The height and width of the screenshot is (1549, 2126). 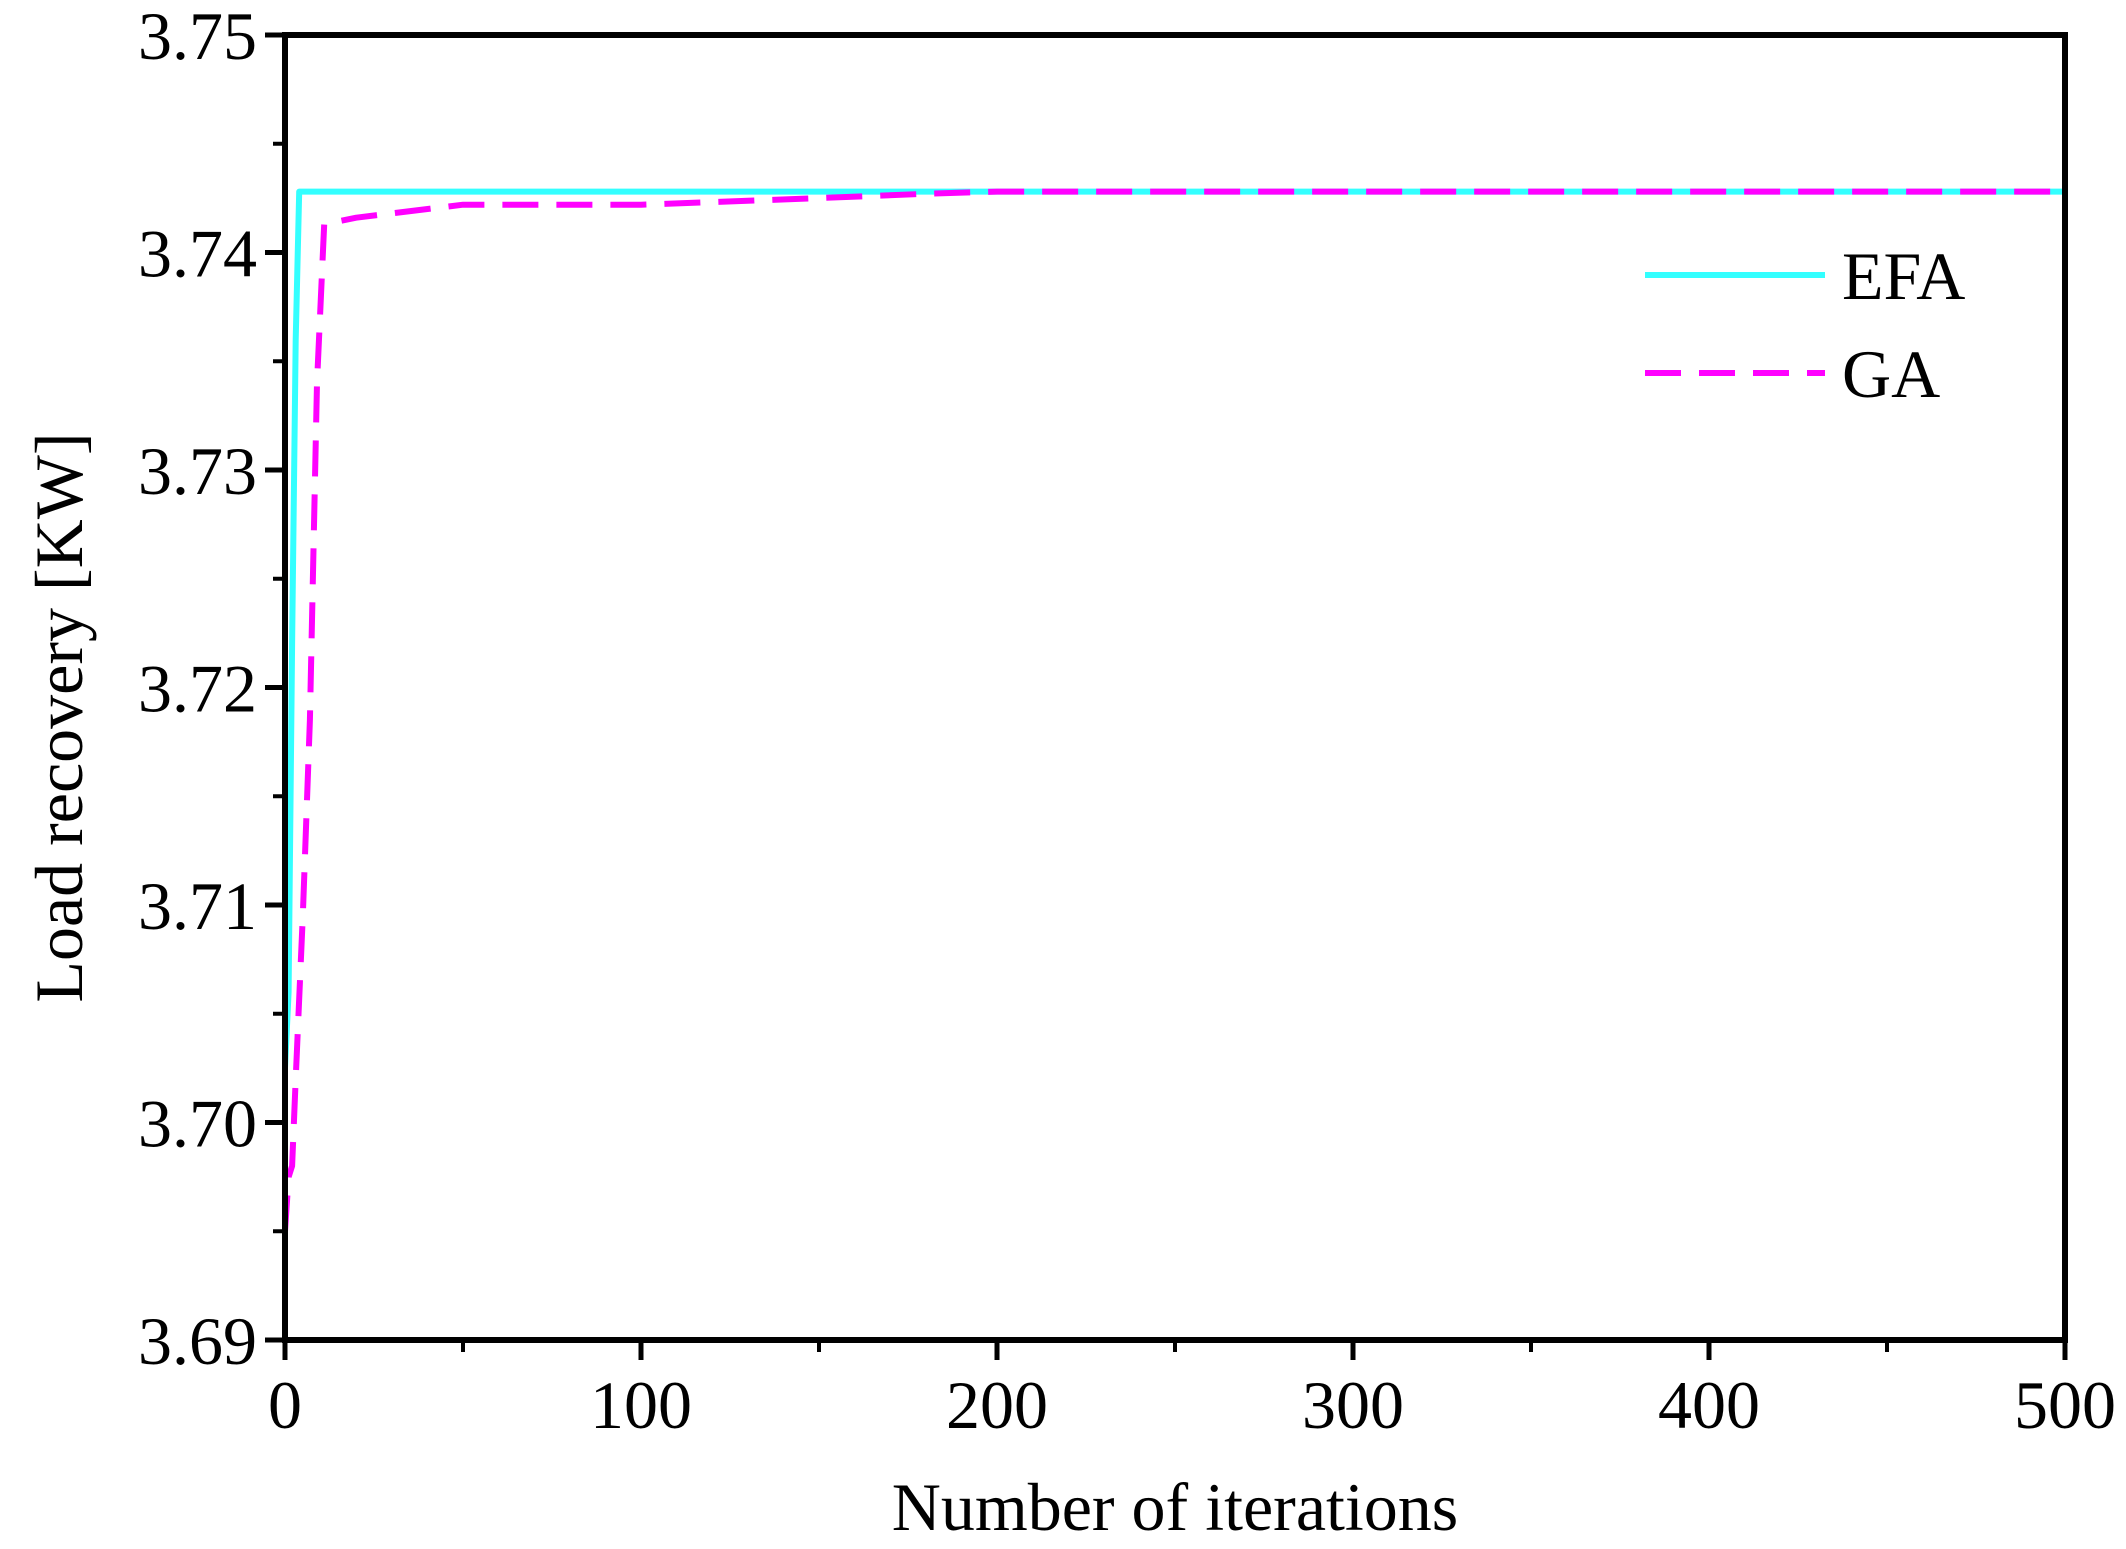 What do you see at coordinates (197, 1124) in the screenshot?
I see `y-tick-label: 3.70` at bounding box center [197, 1124].